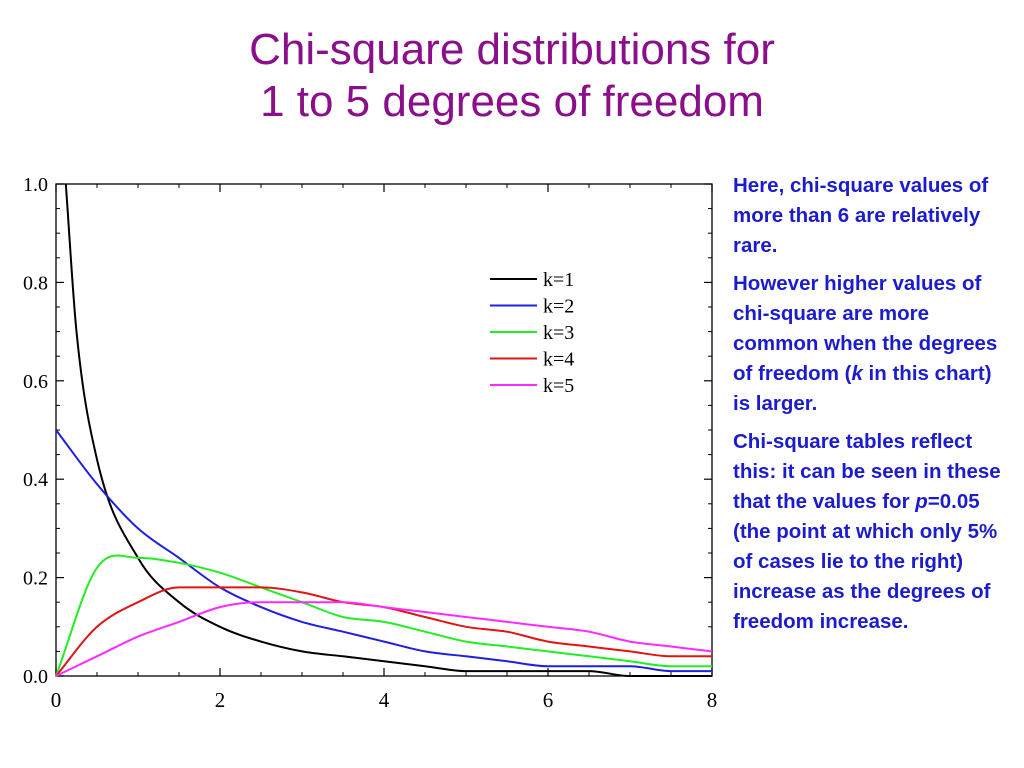  I want to click on series-line-k5, so click(384, 639).